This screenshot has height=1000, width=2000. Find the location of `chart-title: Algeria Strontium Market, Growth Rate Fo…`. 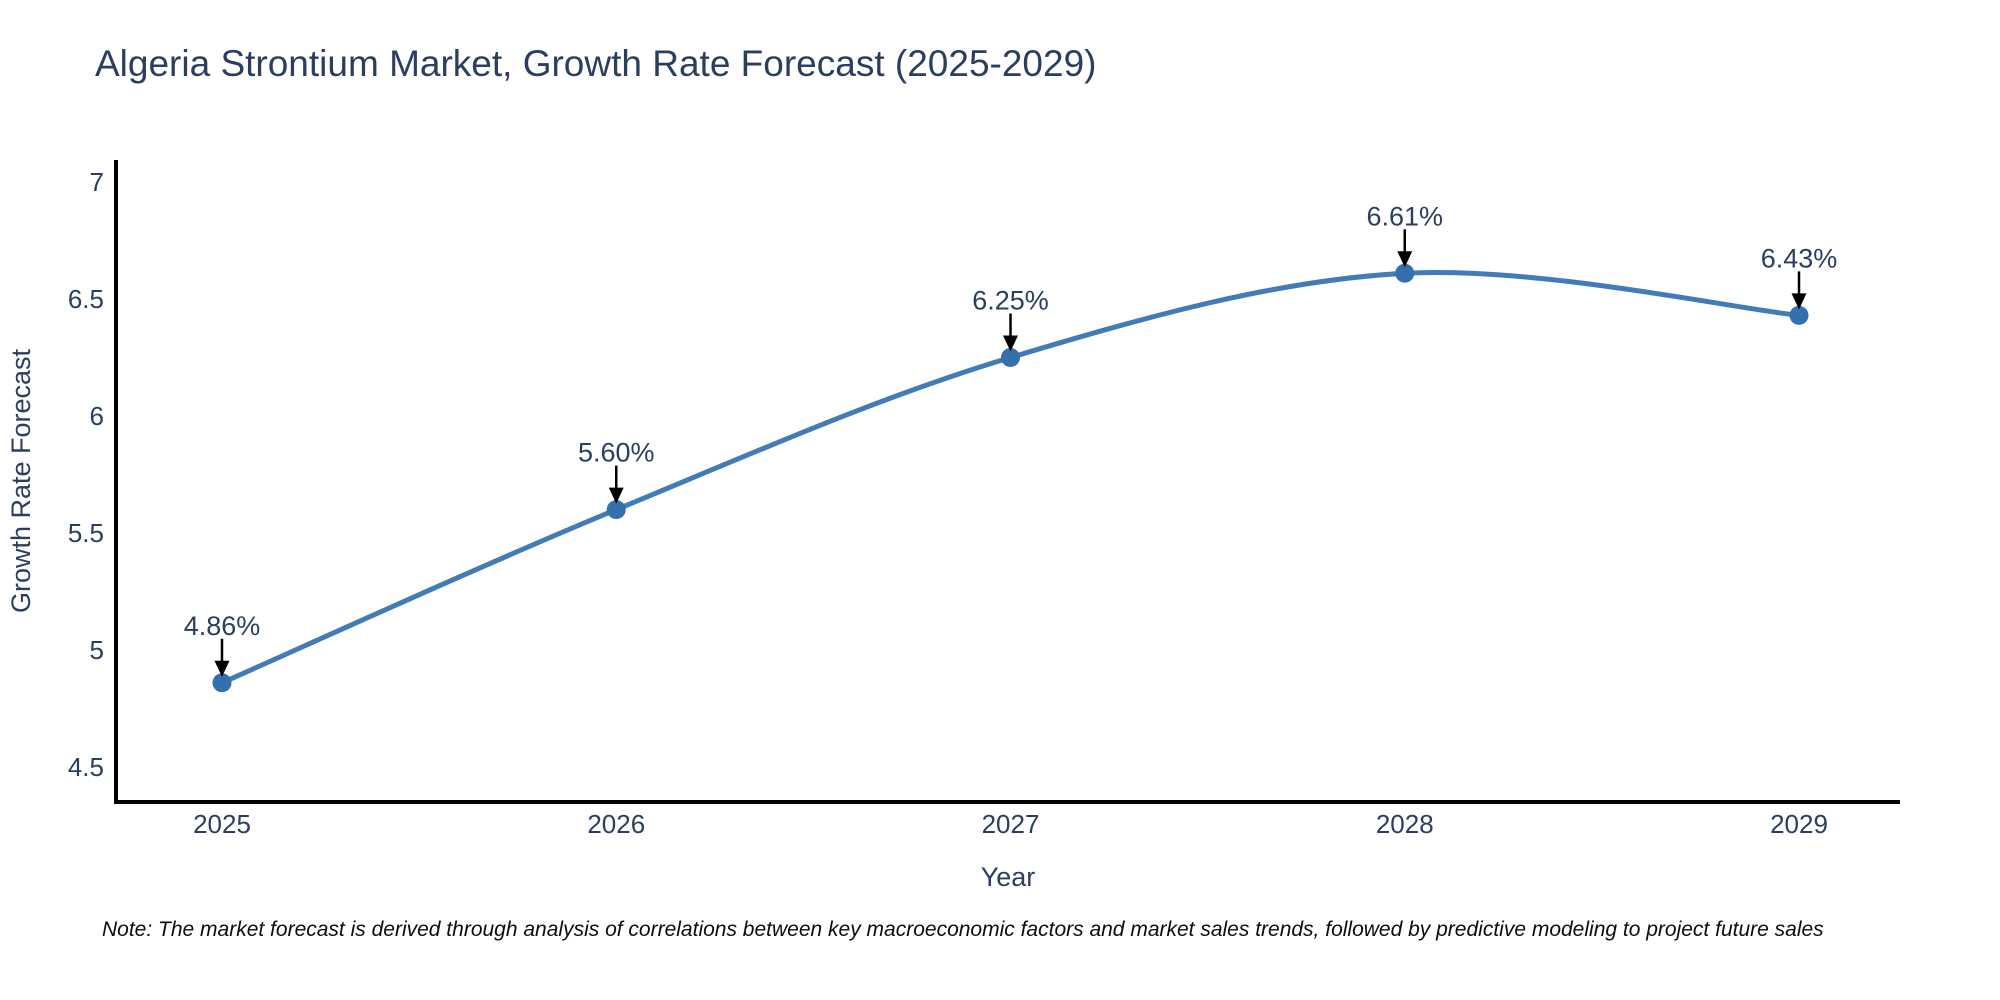

chart-title: Algeria Strontium Market, Growth Rate Fo… is located at coordinates (596, 63).